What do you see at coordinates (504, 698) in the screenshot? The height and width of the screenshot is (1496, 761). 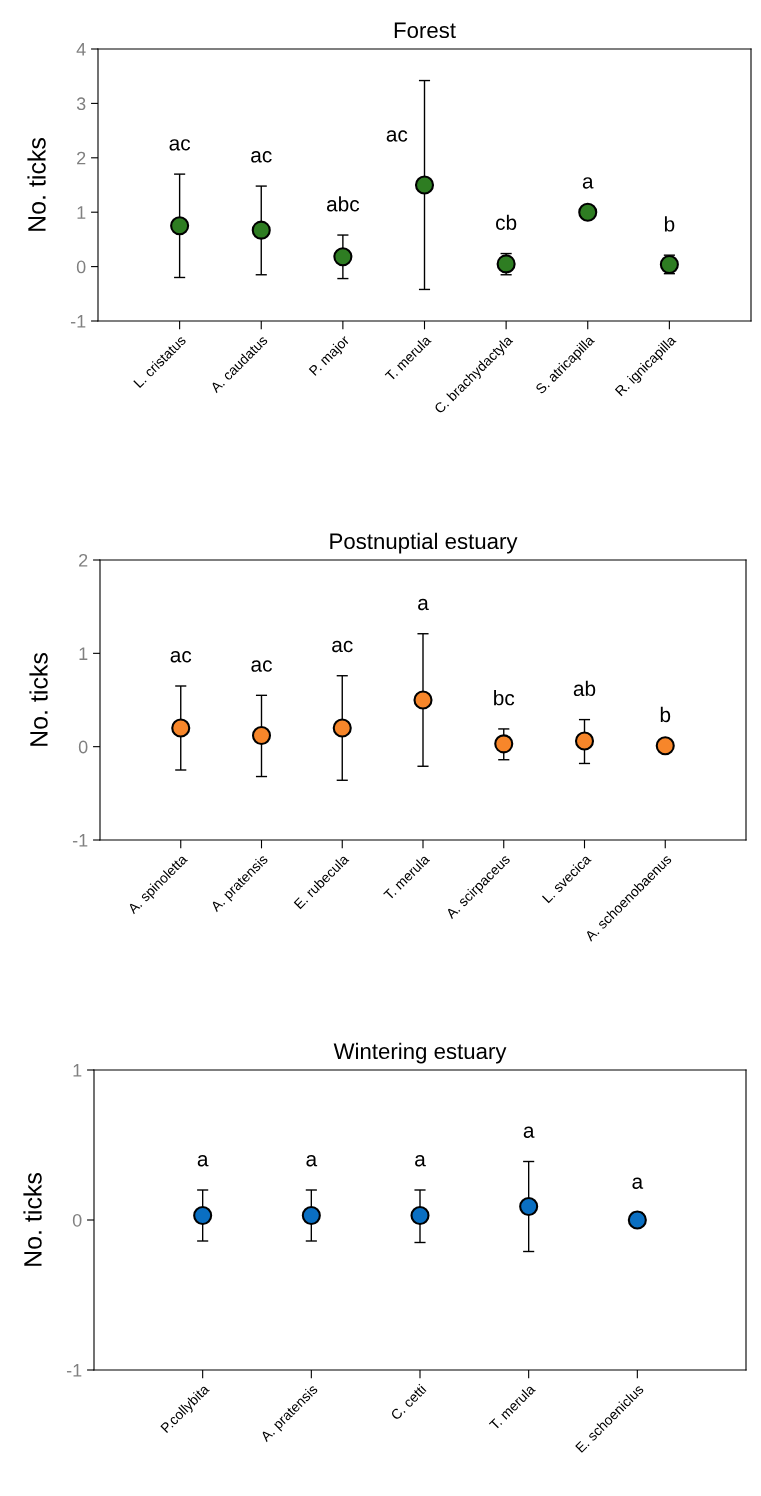 I see `annotation: bc` at bounding box center [504, 698].